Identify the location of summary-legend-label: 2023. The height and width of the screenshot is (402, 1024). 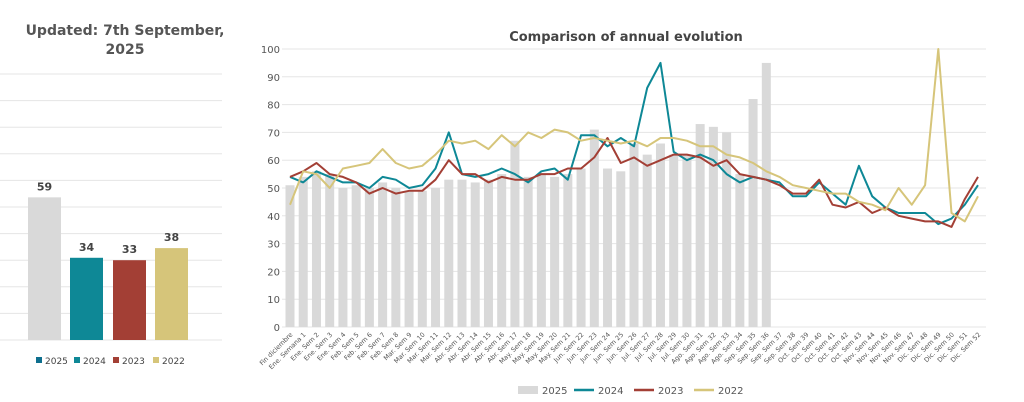
(133, 362).